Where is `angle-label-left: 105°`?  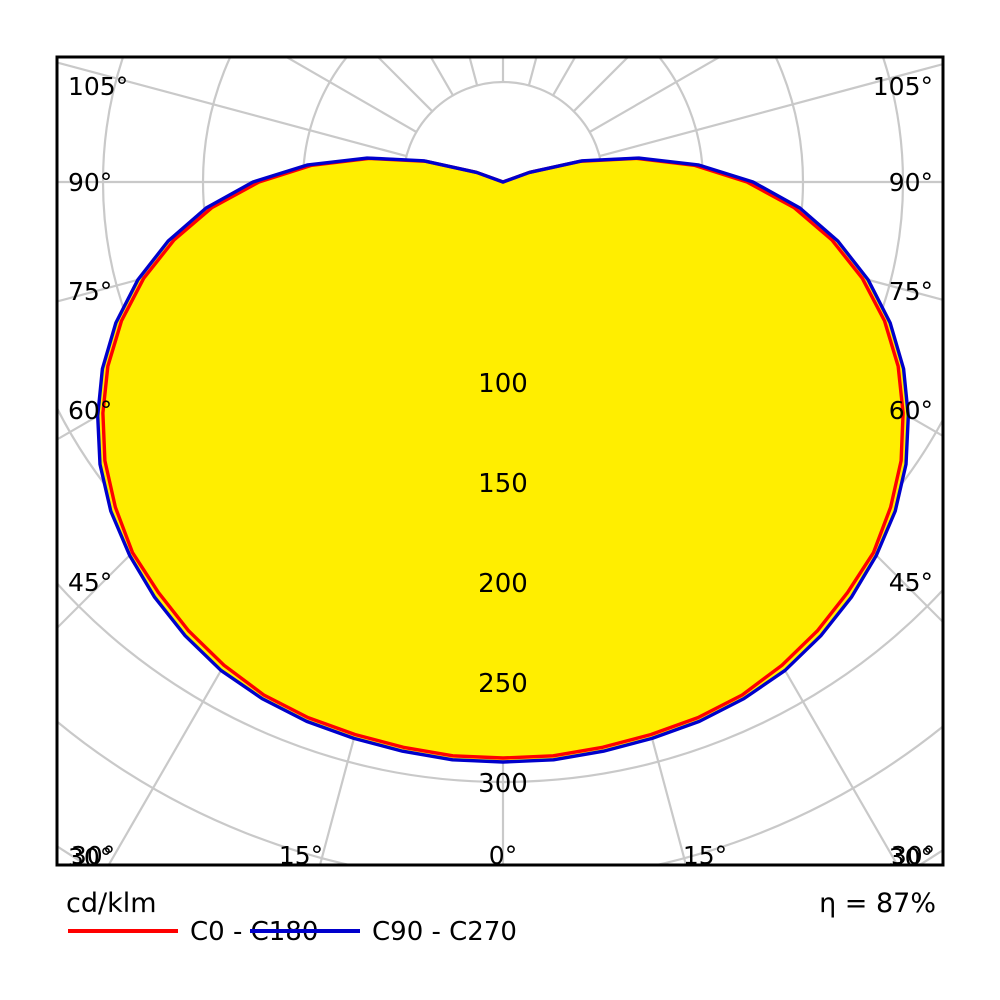 angle-label-left: 105° is located at coordinates (98, 86).